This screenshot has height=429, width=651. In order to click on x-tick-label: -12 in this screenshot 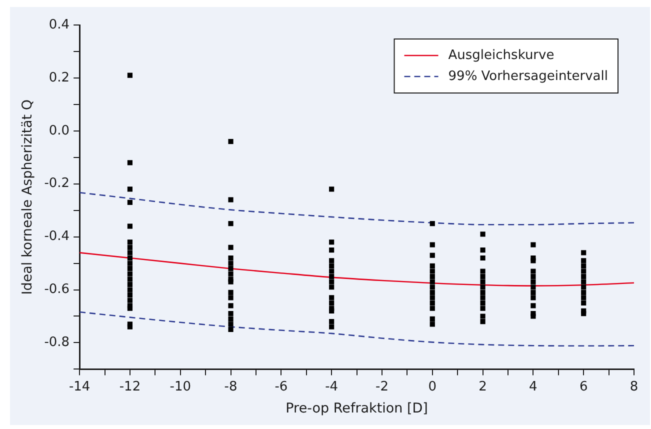, I will do `click(130, 386)`.